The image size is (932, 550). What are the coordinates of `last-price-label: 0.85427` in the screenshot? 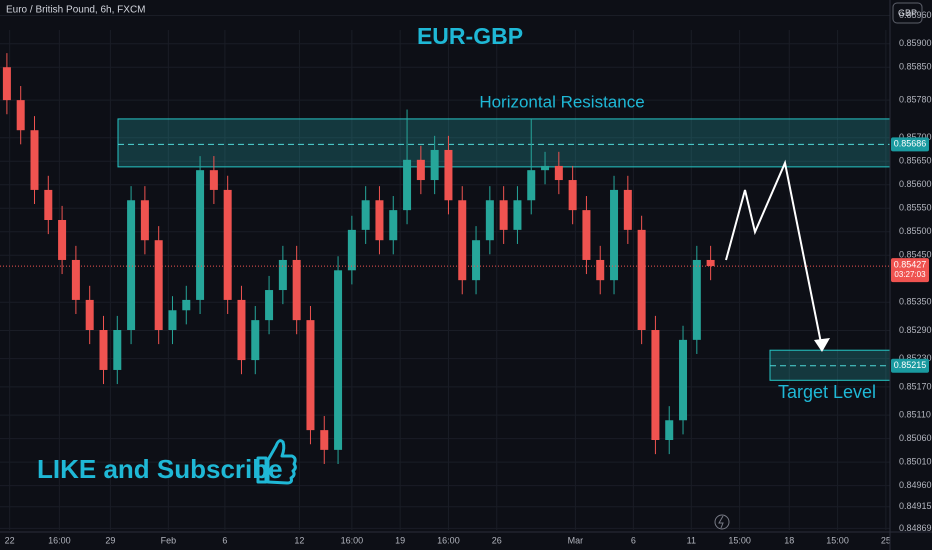 It's located at (910, 264).